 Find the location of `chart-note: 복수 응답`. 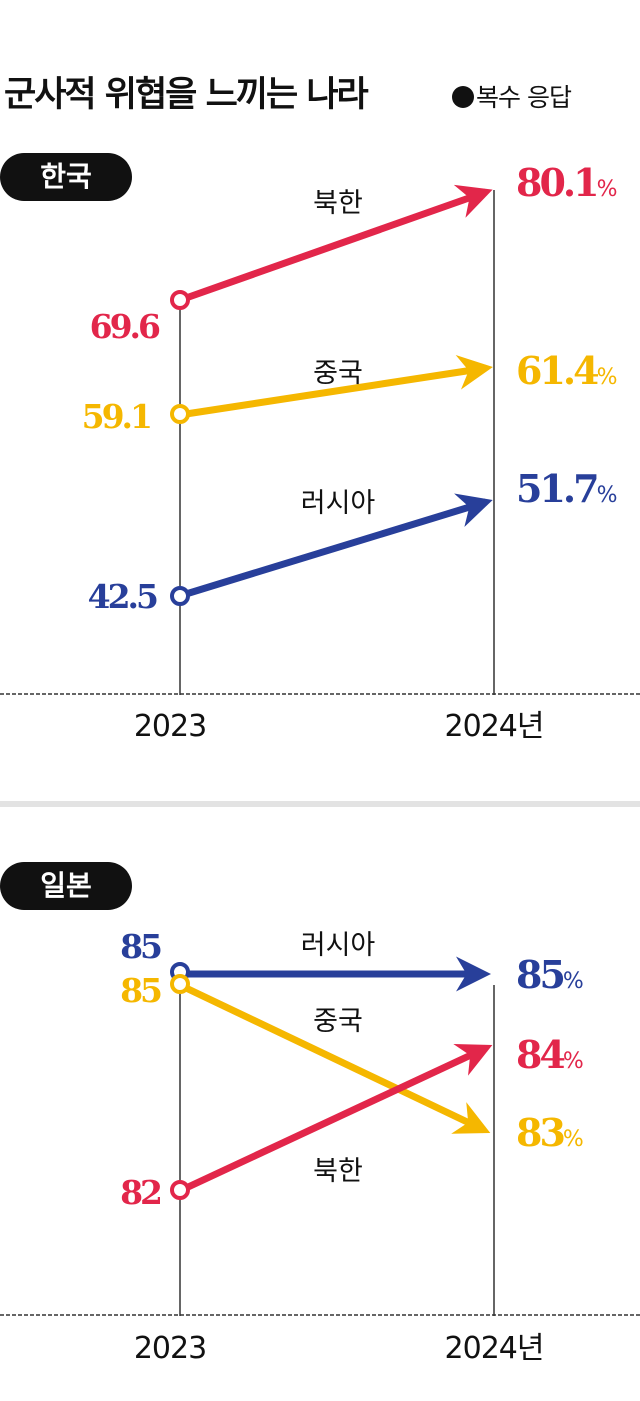

chart-note: 복수 응답 is located at coordinates (512, 96).